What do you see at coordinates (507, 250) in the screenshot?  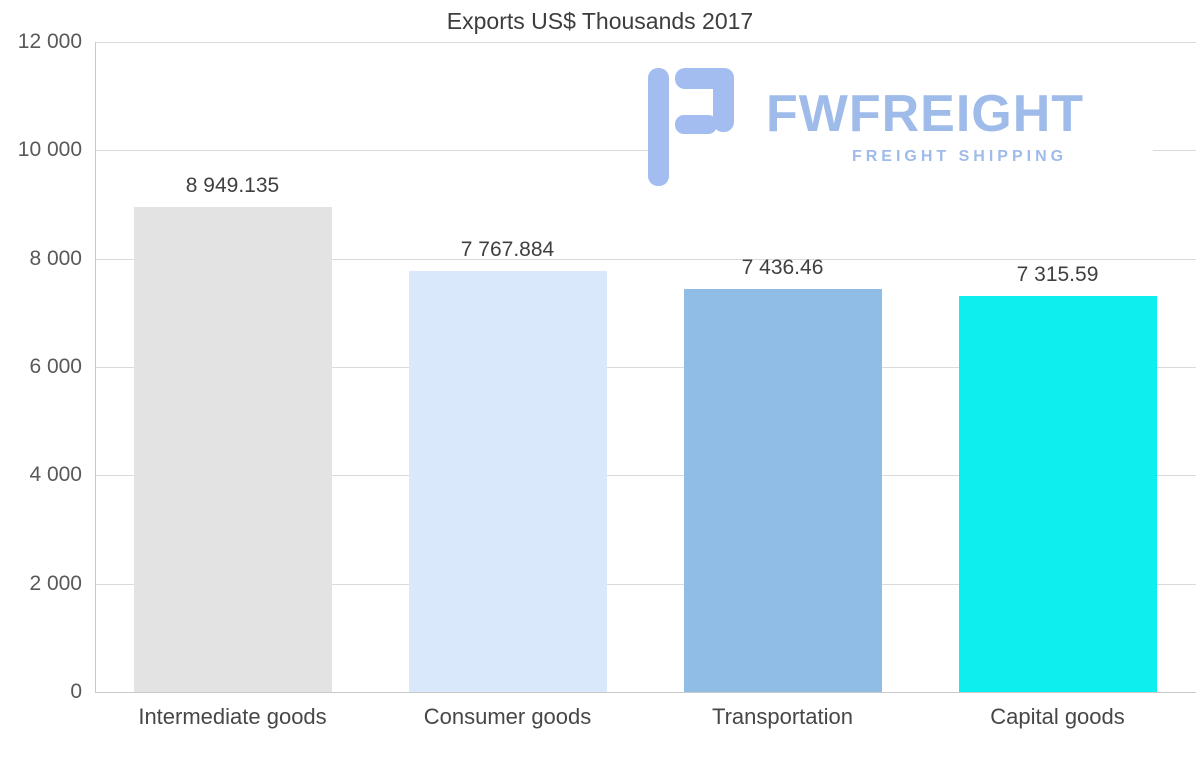 I see `bar-value-label: 7 767.884` at bounding box center [507, 250].